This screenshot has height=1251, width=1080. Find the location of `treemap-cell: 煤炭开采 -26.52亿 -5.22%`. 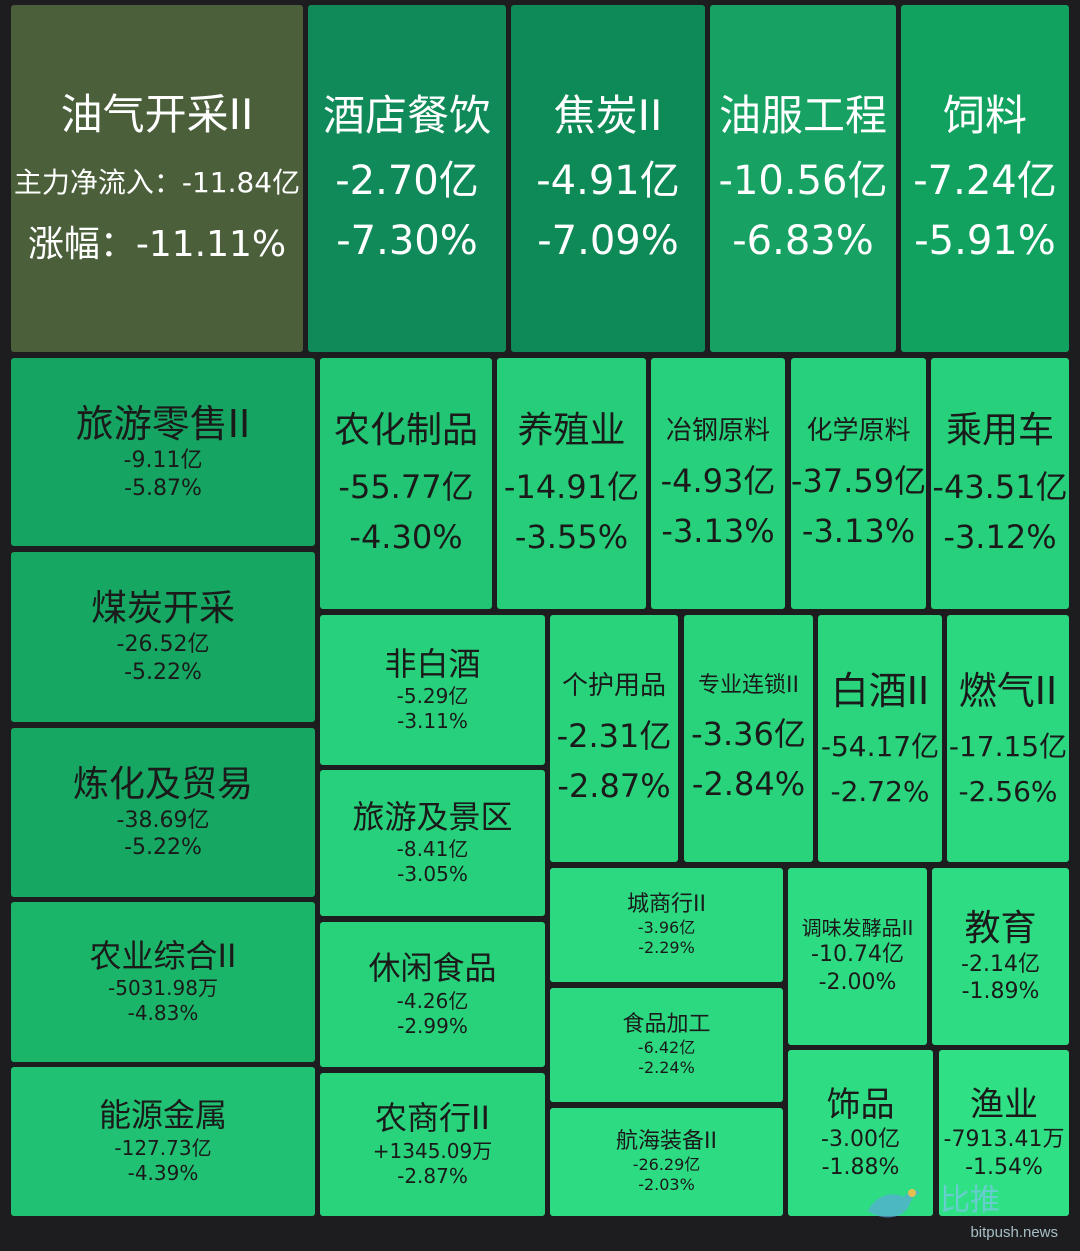

treemap-cell: 煤炭开采 -26.52亿 -5.22% is located at coordinates (163, 637).